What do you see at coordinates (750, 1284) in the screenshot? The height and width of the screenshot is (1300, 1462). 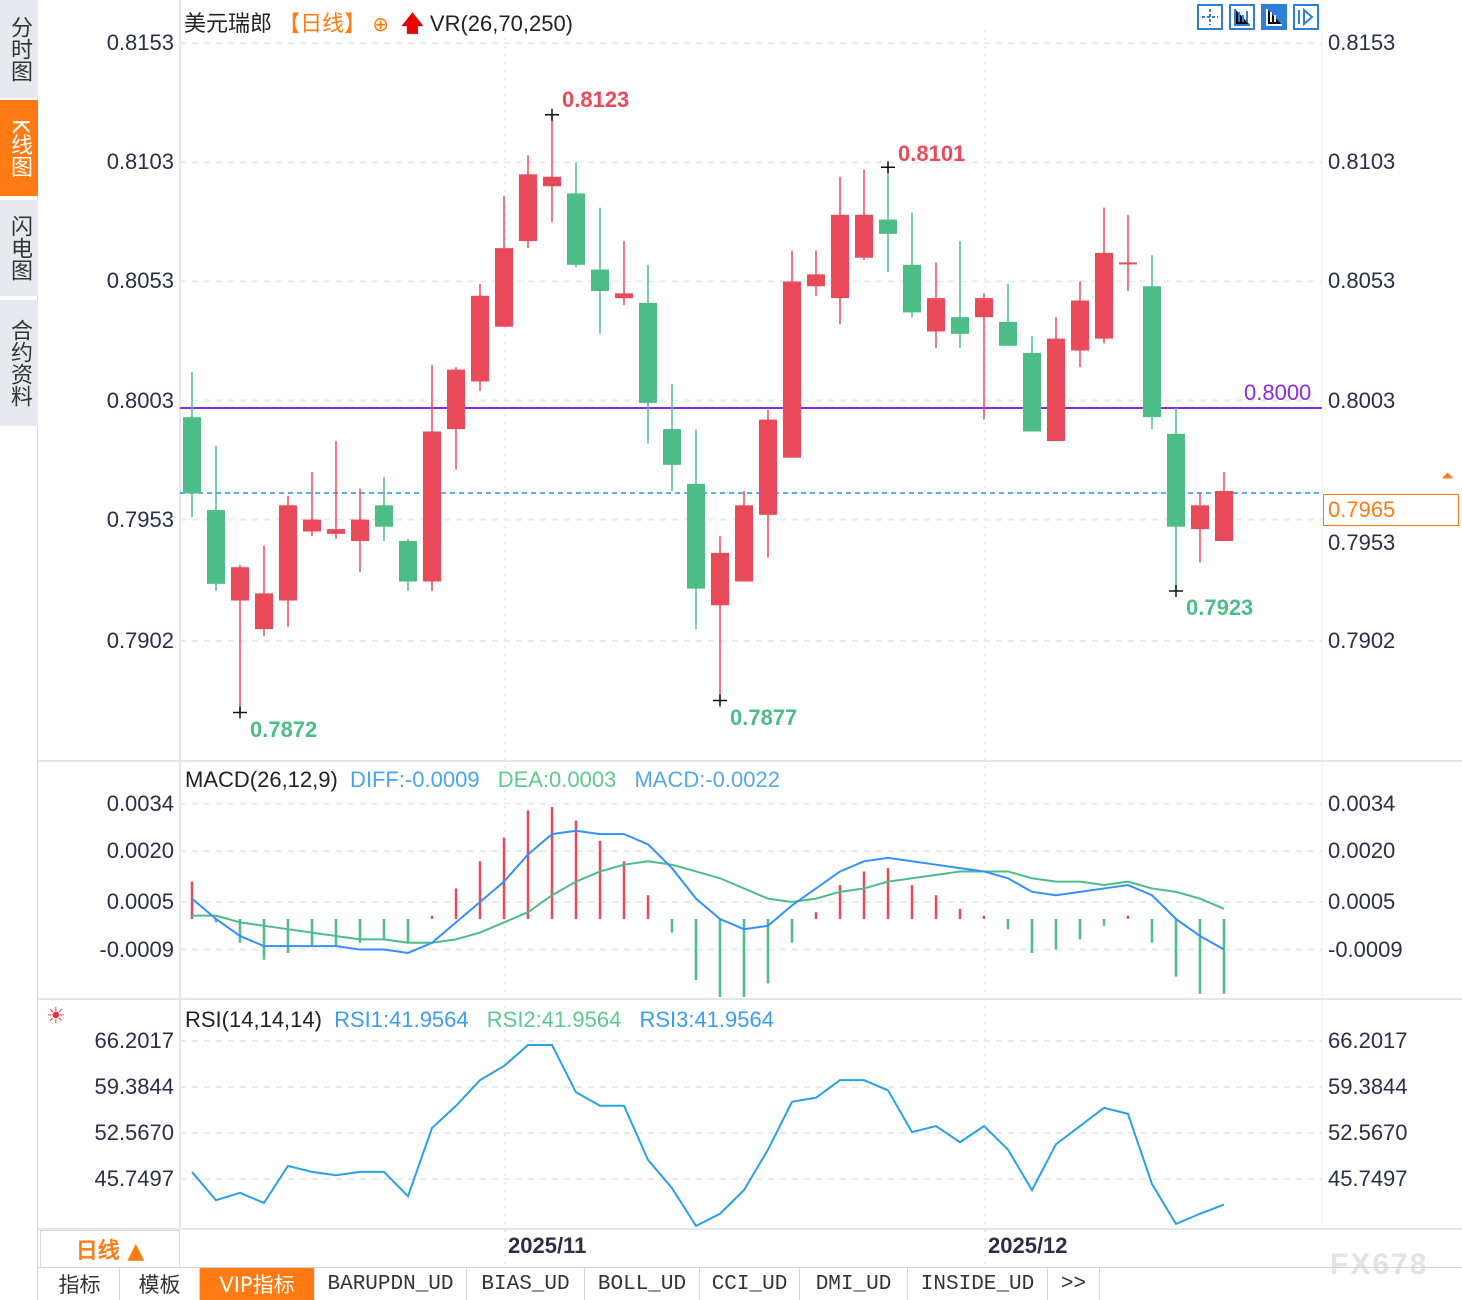 I see `tab-cci: CCI_UD` at bounding box center [750, 1284].